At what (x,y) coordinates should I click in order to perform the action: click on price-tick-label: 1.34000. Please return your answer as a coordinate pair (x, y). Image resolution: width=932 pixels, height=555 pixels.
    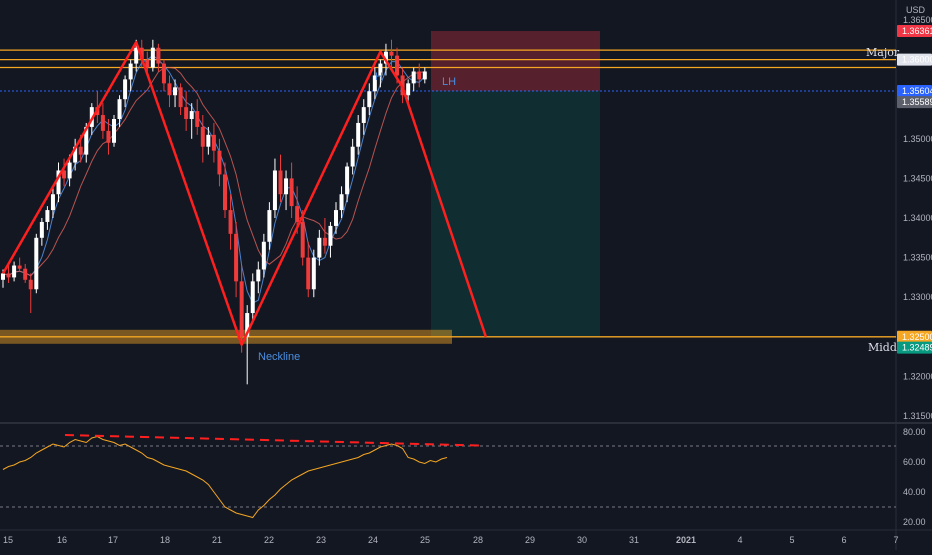
    Looking at the image, I should click on (917, 218).